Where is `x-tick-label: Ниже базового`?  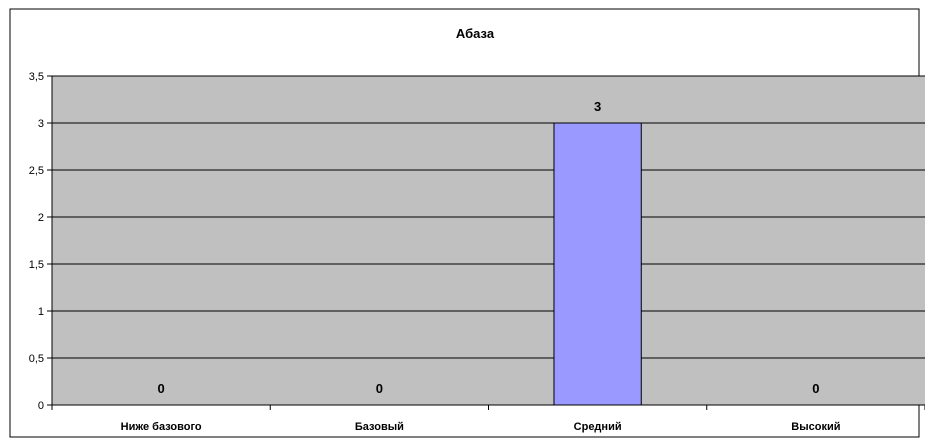
x-tick-label: Ниже базового is located at coordinates (161, 427).